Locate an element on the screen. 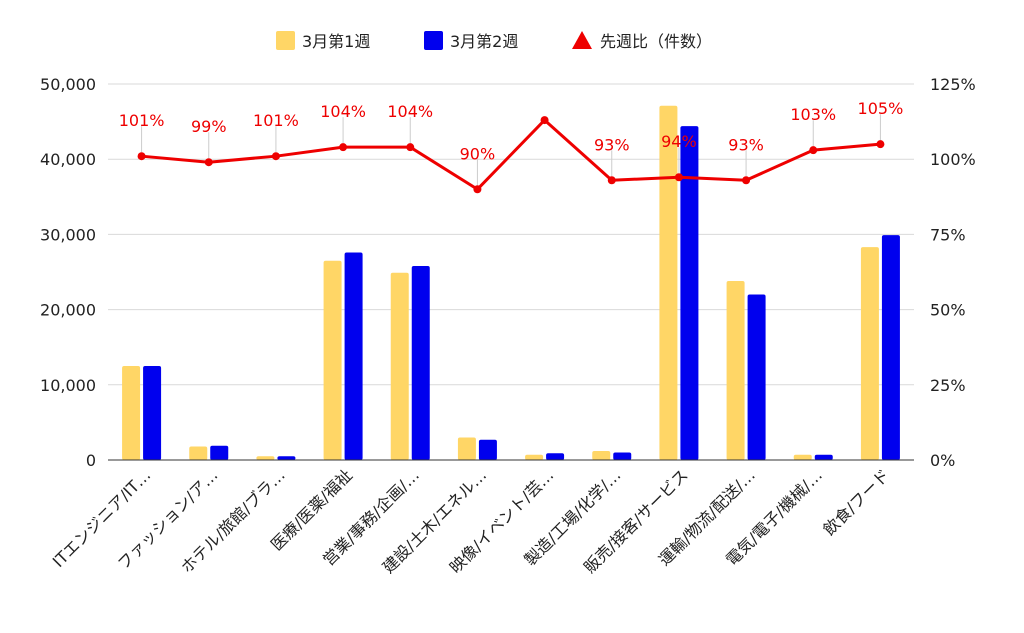 The width and height of the screenshot is (1024, 633). line-data-label: 99% is located at coordinates (209, 126).